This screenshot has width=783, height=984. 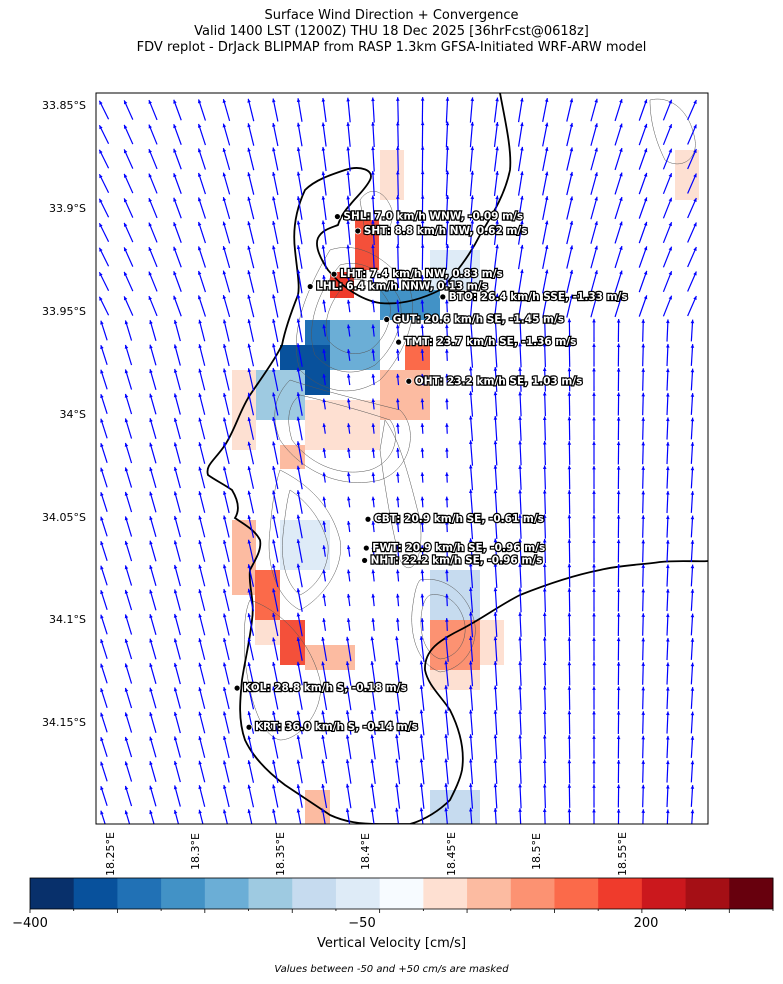 I want to click on station-label: NHT: 22.2 km/h SE, -0.96 m/s, so click(x=457, y=560).